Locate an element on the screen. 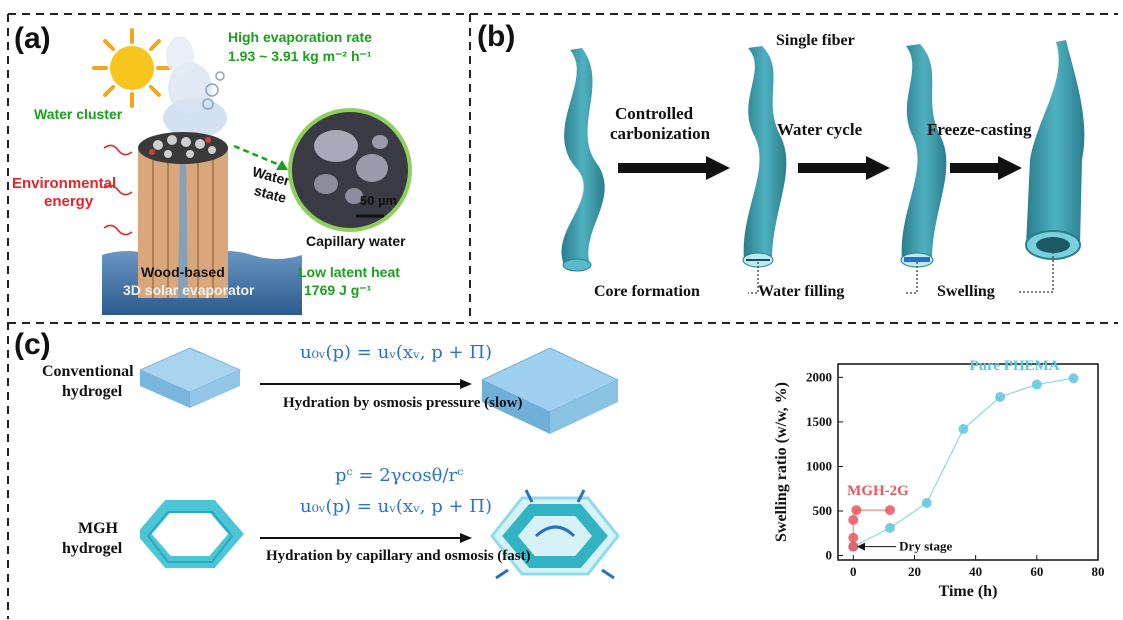 The width and height of the screenshot is (1123, 620). annotation-arrow-head is located at coordinates (860, 546).